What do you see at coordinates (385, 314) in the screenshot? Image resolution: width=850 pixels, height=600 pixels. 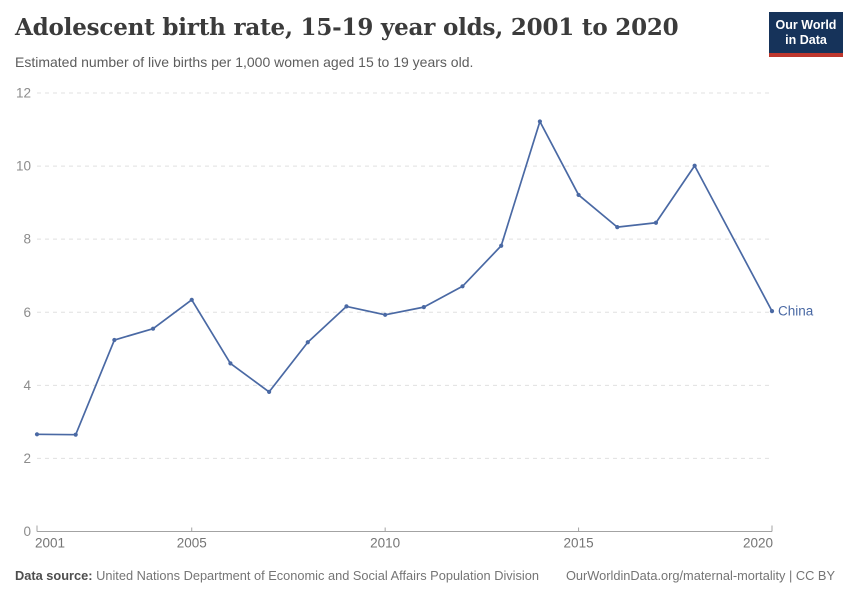 I see `data-point-2010` at bounding box center [385, 314].